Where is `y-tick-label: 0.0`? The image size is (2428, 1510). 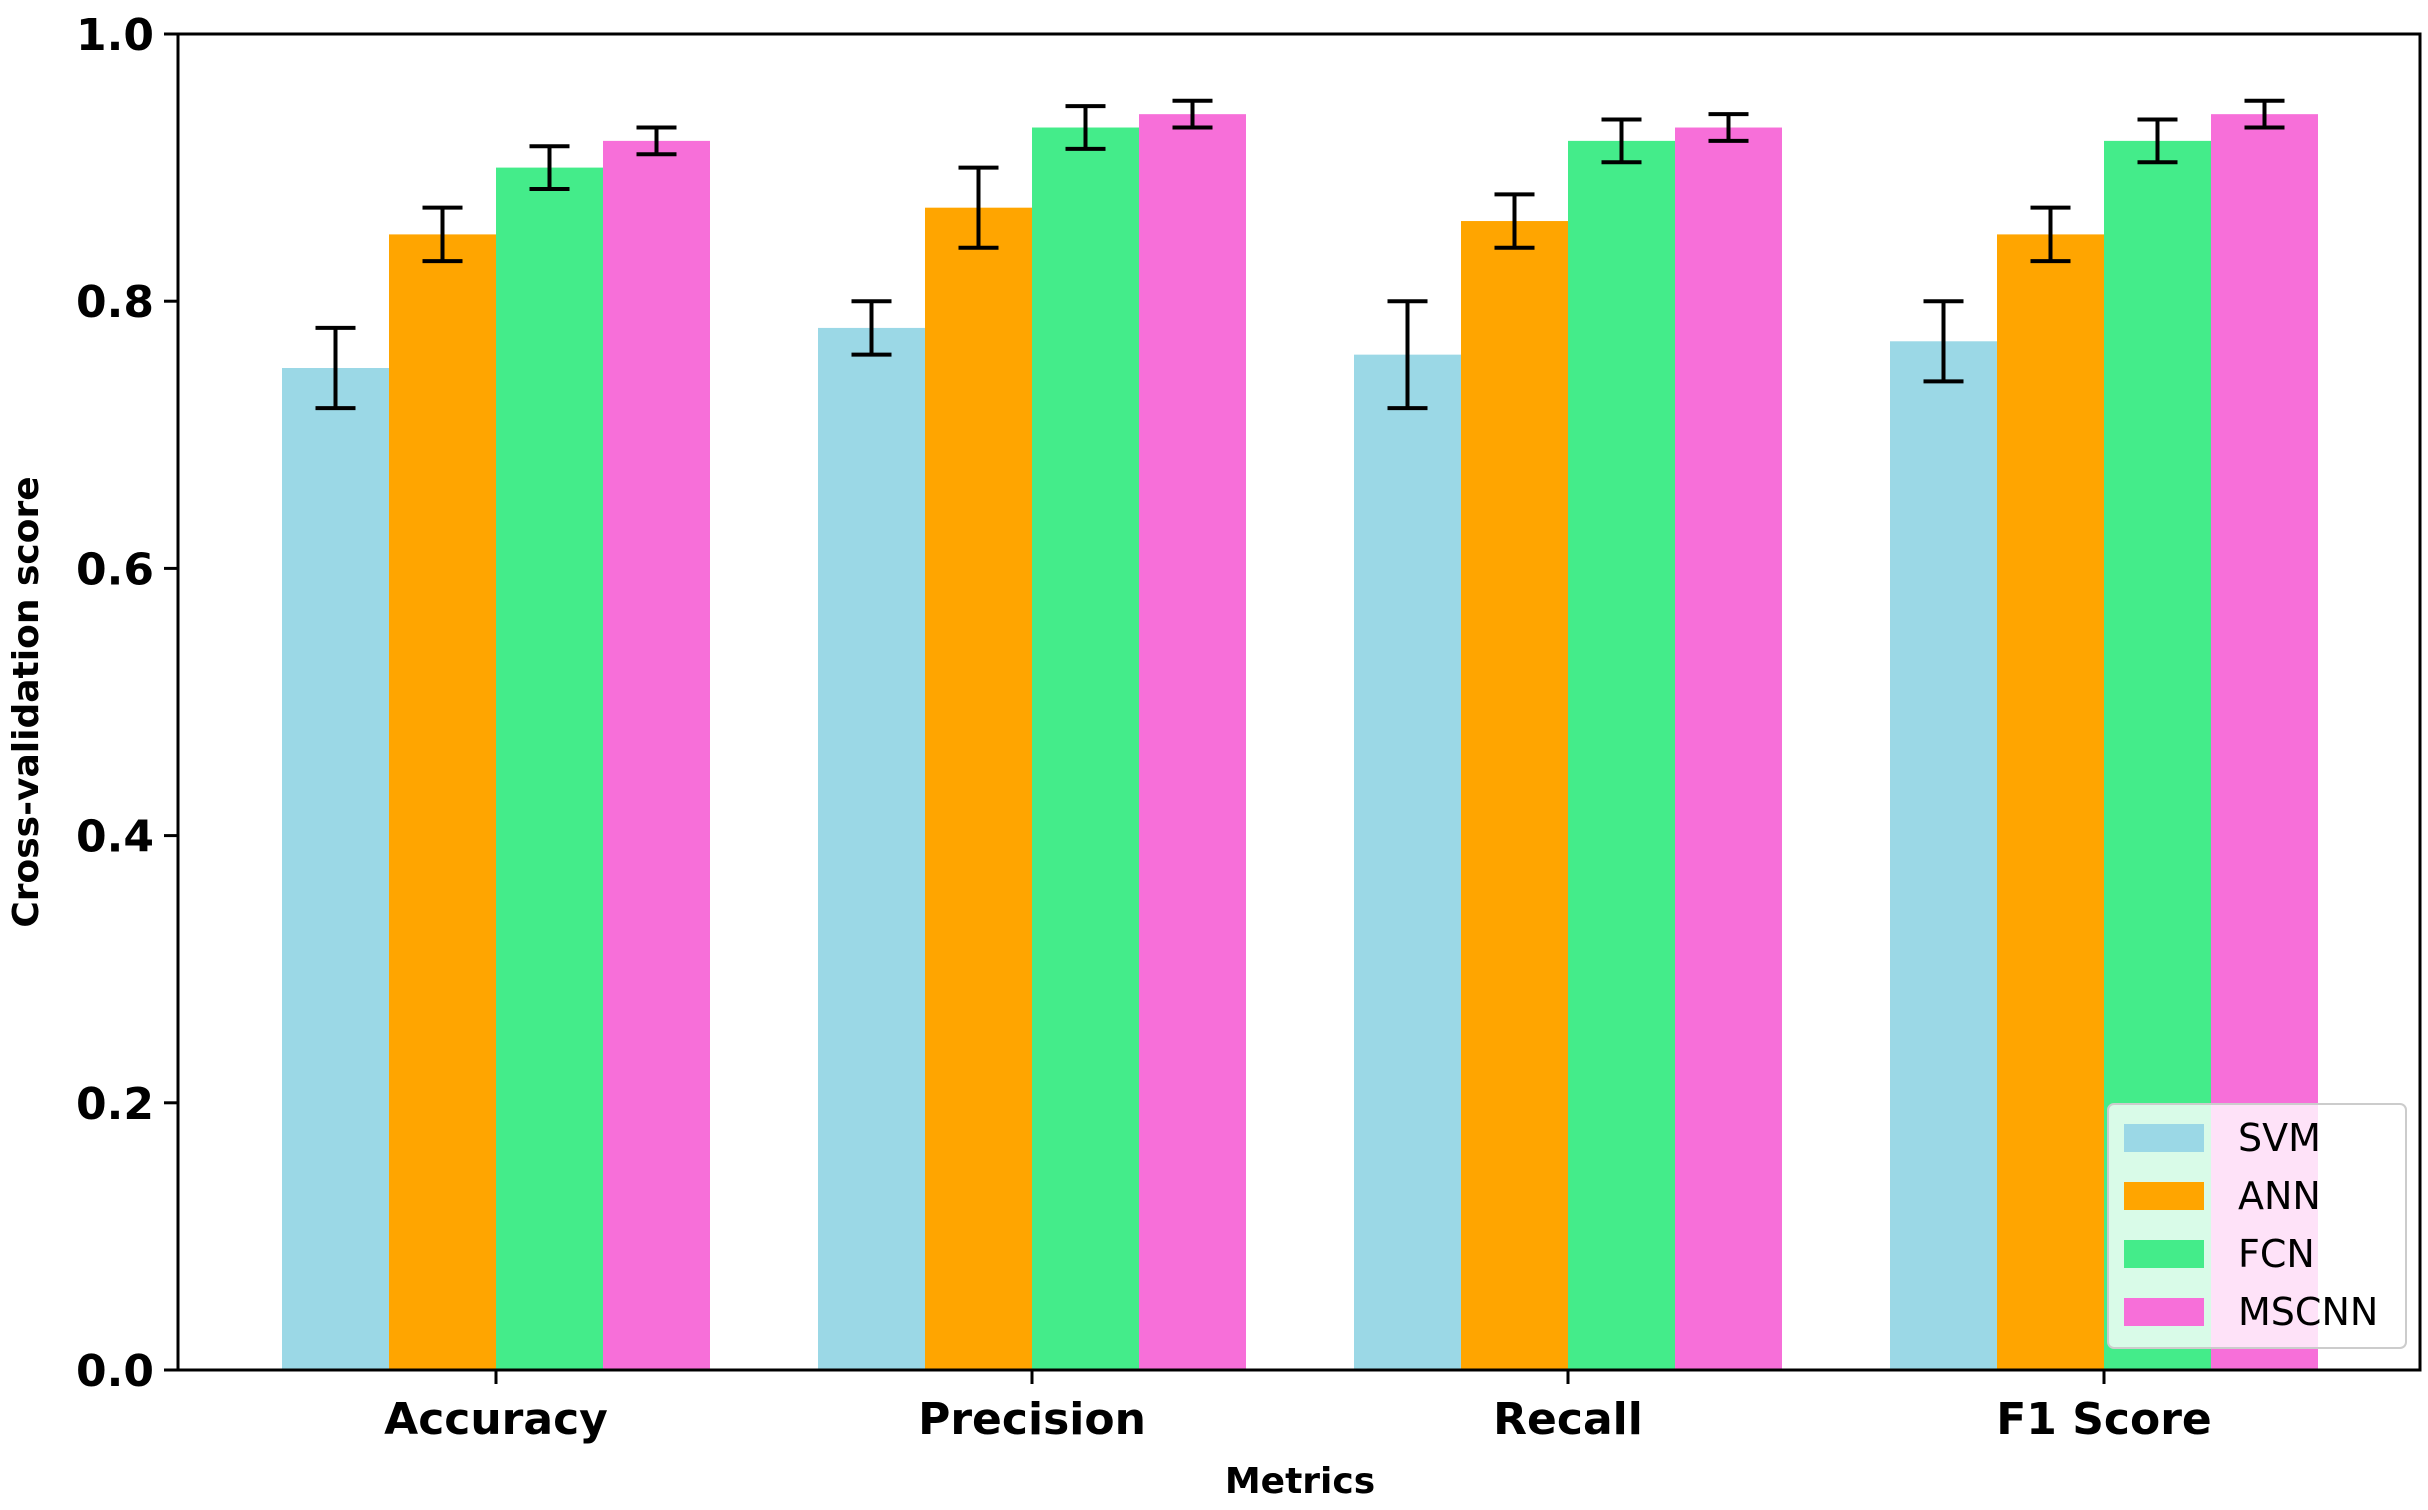 y-tick-label: 0.0 is located at coordinates (115, 1371).